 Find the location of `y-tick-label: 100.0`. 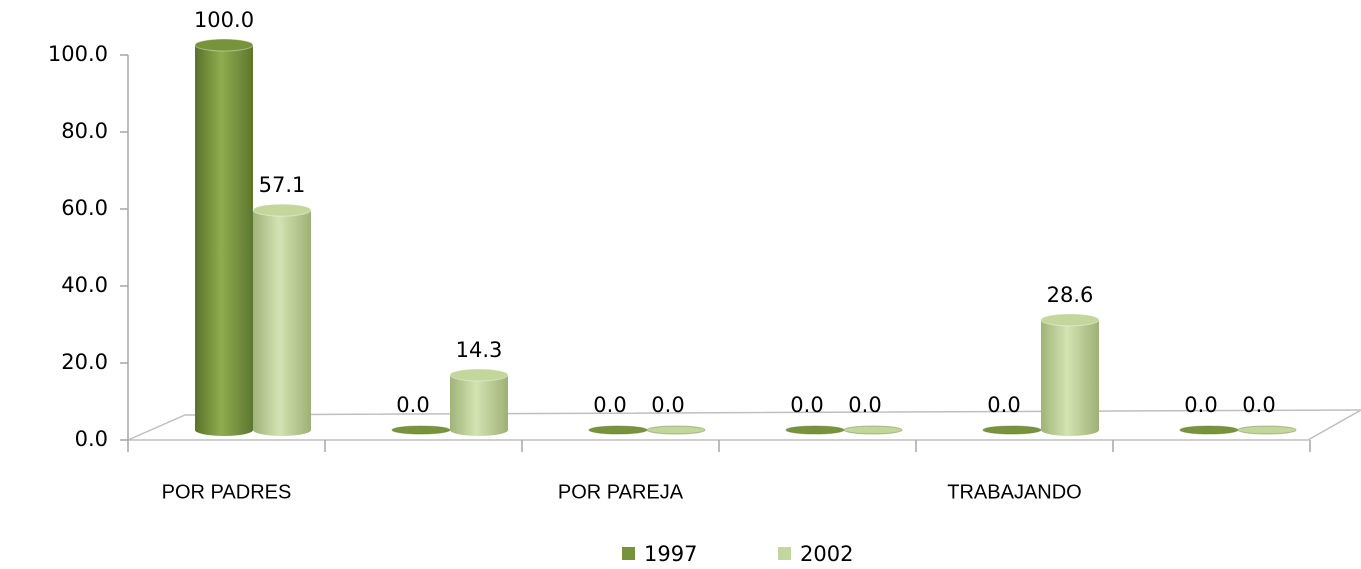

y-tick-label: 100.0 is located at coordinates (78, 54).